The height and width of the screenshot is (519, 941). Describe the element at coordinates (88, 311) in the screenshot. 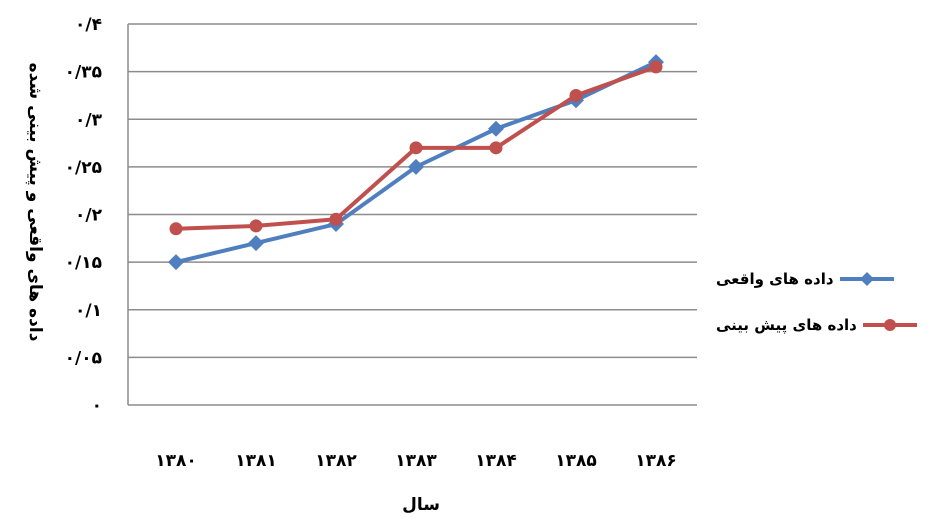

I see `y-tick-label: ۰/۱` at that location.